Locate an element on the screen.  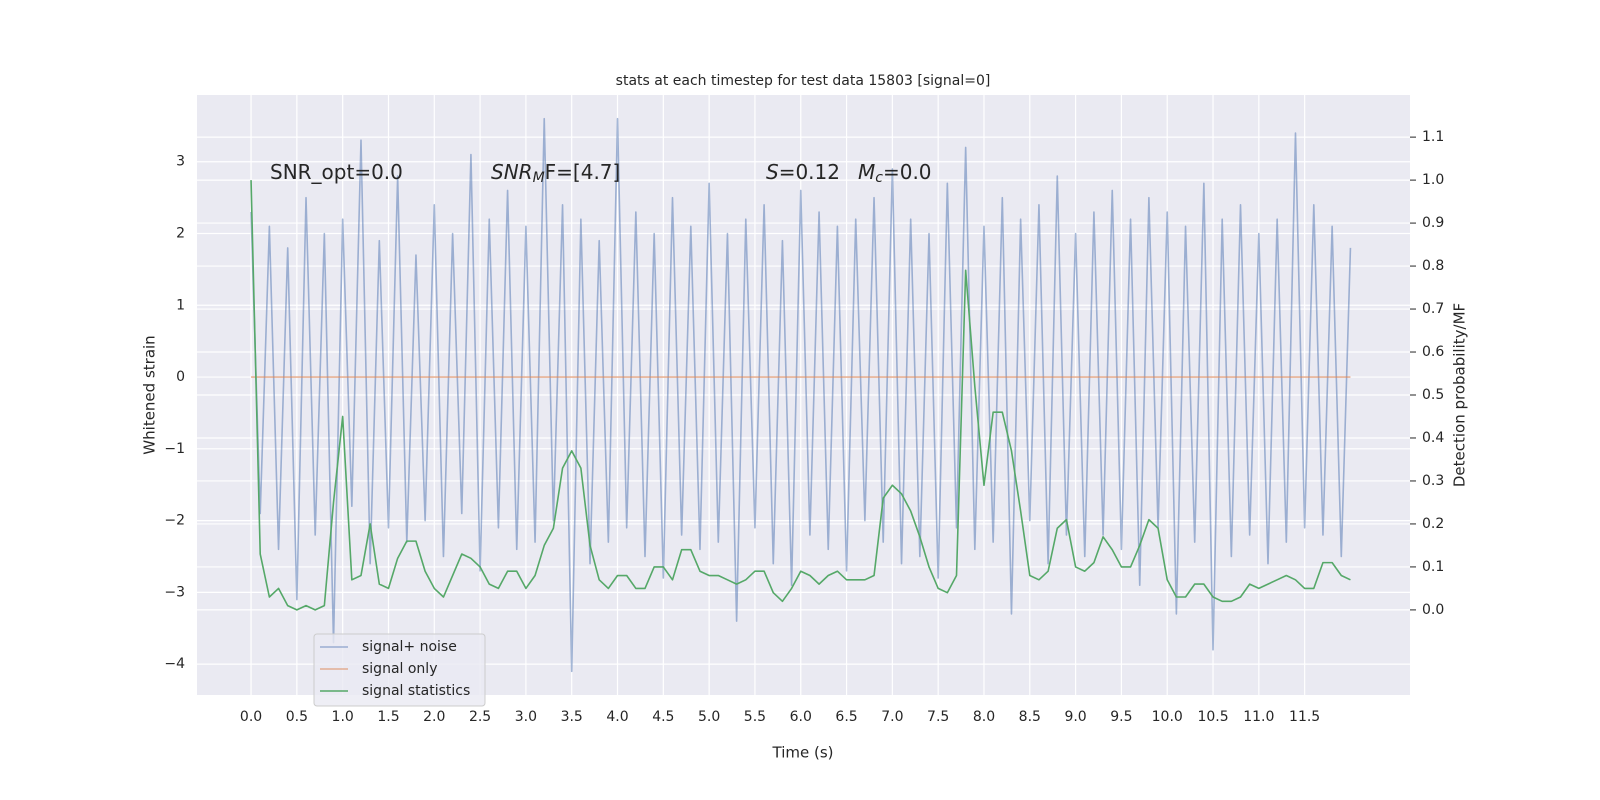
y-tick-label: 3 is located at coordinates (180, 162).